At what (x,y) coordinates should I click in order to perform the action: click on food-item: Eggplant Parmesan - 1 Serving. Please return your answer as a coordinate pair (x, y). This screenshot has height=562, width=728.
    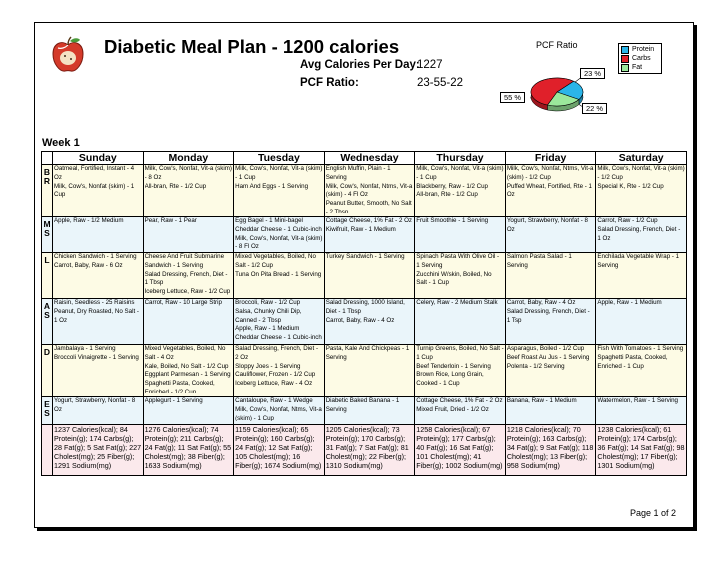
    Looking at the image, I should click on (187, 375).